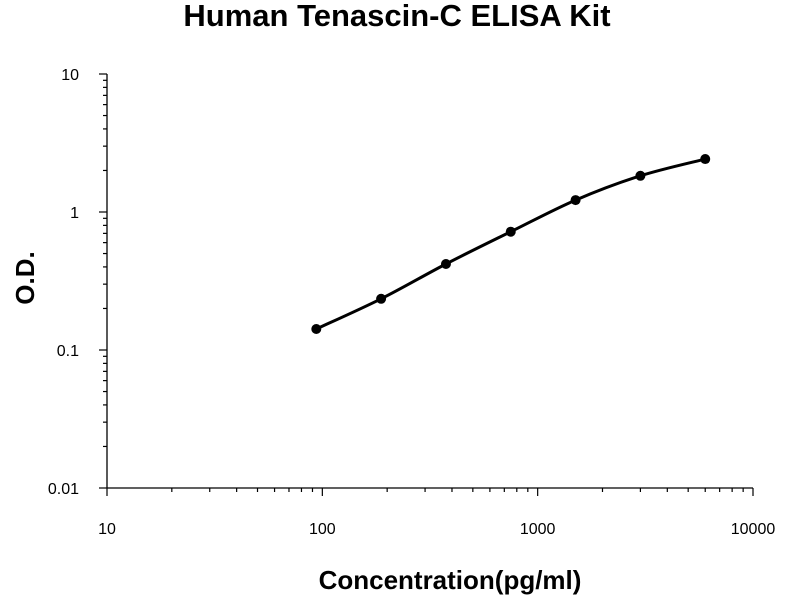  Describe the element at coordinates (753, 529) in the screenshot. I see `x-tick-label: 10000` at that location.